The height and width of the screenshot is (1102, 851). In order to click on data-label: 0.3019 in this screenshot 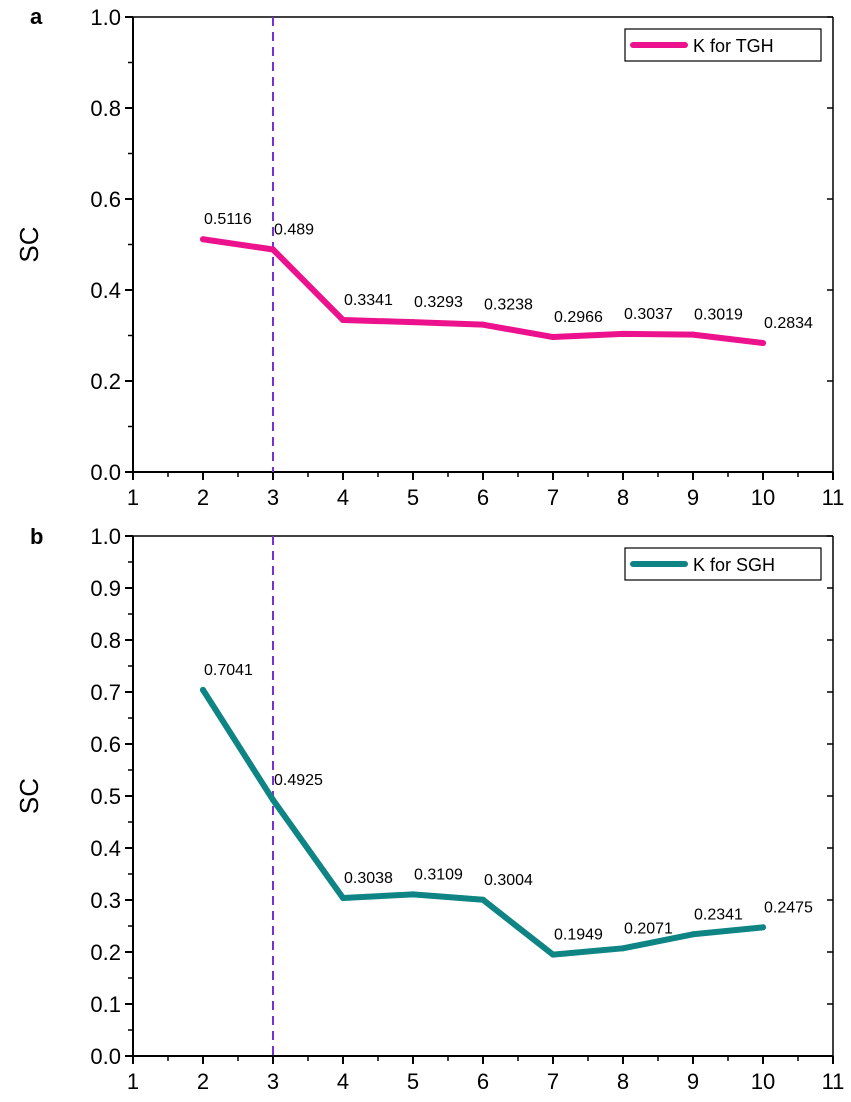, I will do `click(718, 315)`.